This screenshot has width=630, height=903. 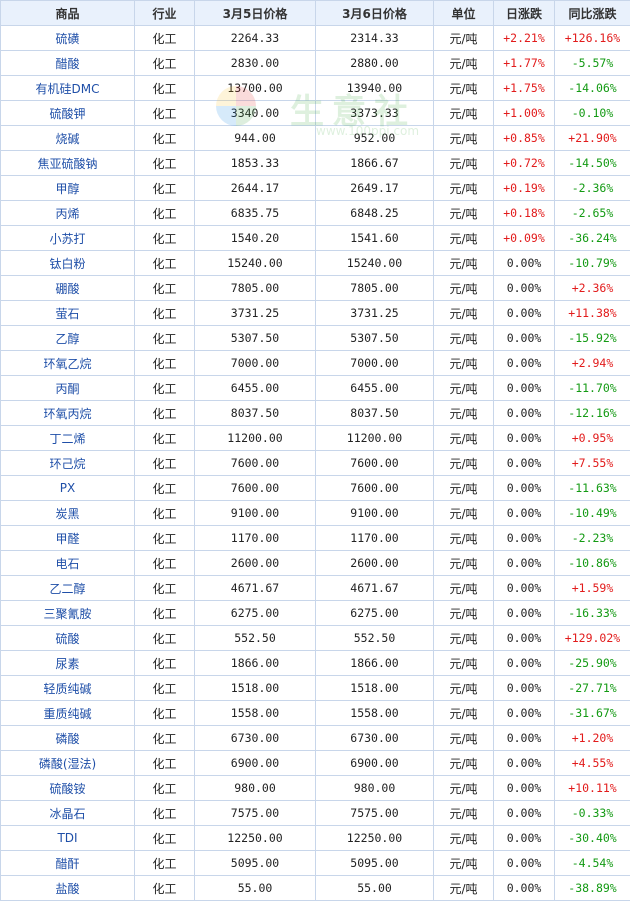 I want to click on table-row: 醋酐 化工 5095.00 5095.00 元/吨 0.00% -4.54%, so click(x=315, y=863).